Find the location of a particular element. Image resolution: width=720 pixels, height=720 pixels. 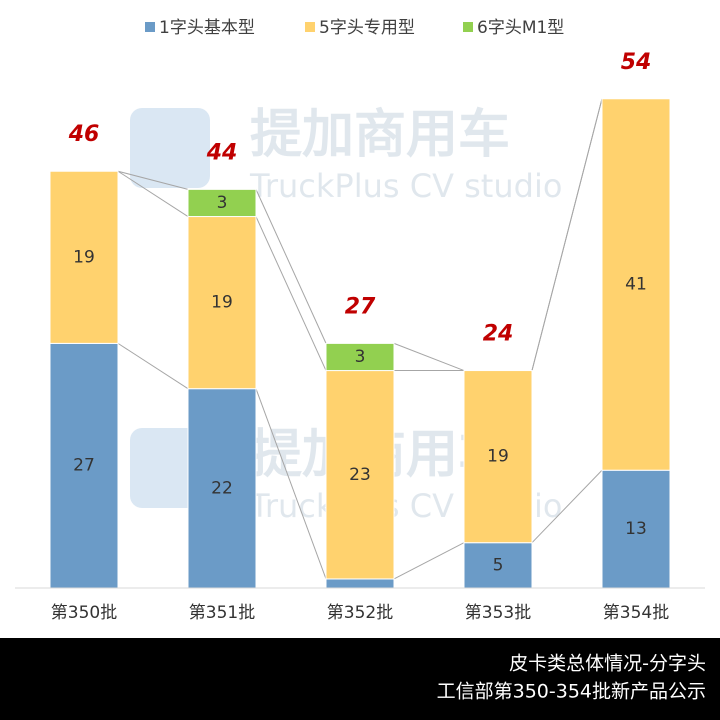

total-label: 46 is located at coordinates (84, 134).